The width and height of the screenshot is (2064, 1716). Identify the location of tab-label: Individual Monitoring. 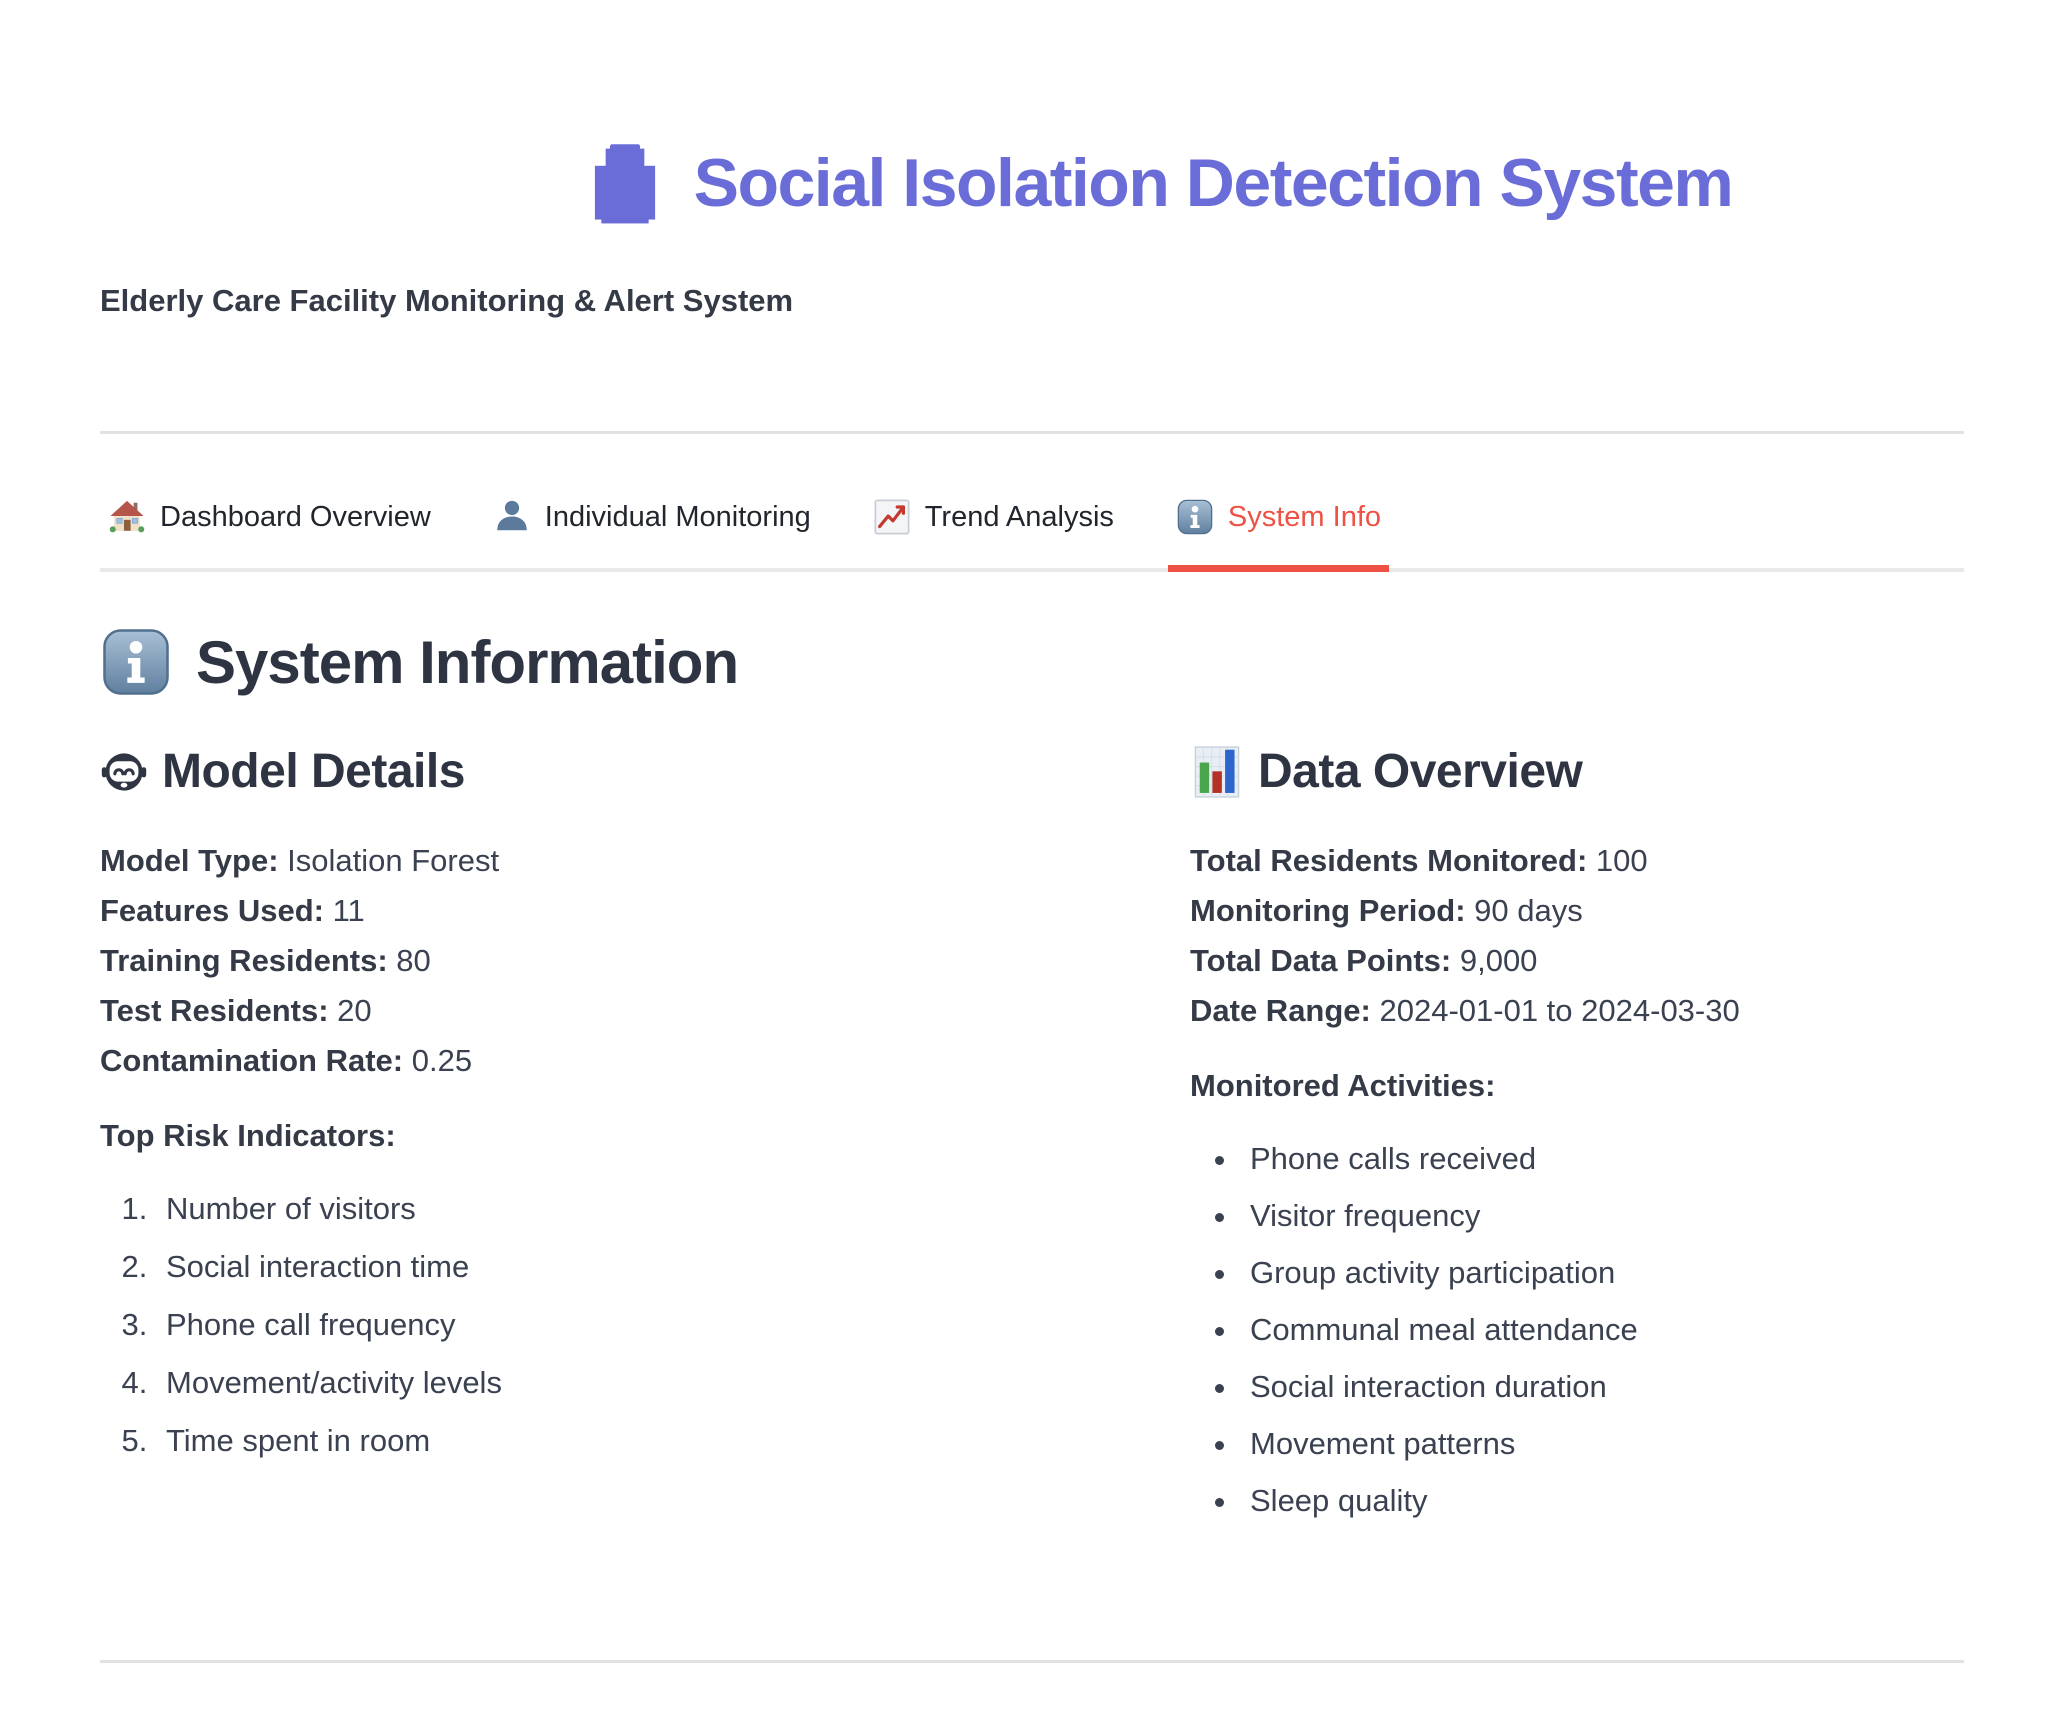
(677, 516).